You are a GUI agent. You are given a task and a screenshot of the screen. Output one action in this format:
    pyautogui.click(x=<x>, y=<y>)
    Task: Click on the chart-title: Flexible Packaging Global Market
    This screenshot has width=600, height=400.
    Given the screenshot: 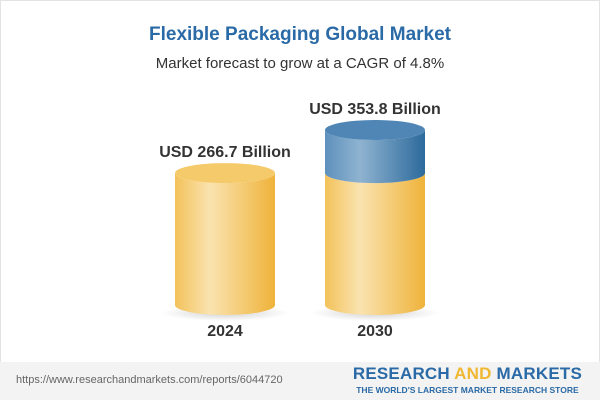 What is the action you would take?
    pyautogui.click(x=300, y=34)
    